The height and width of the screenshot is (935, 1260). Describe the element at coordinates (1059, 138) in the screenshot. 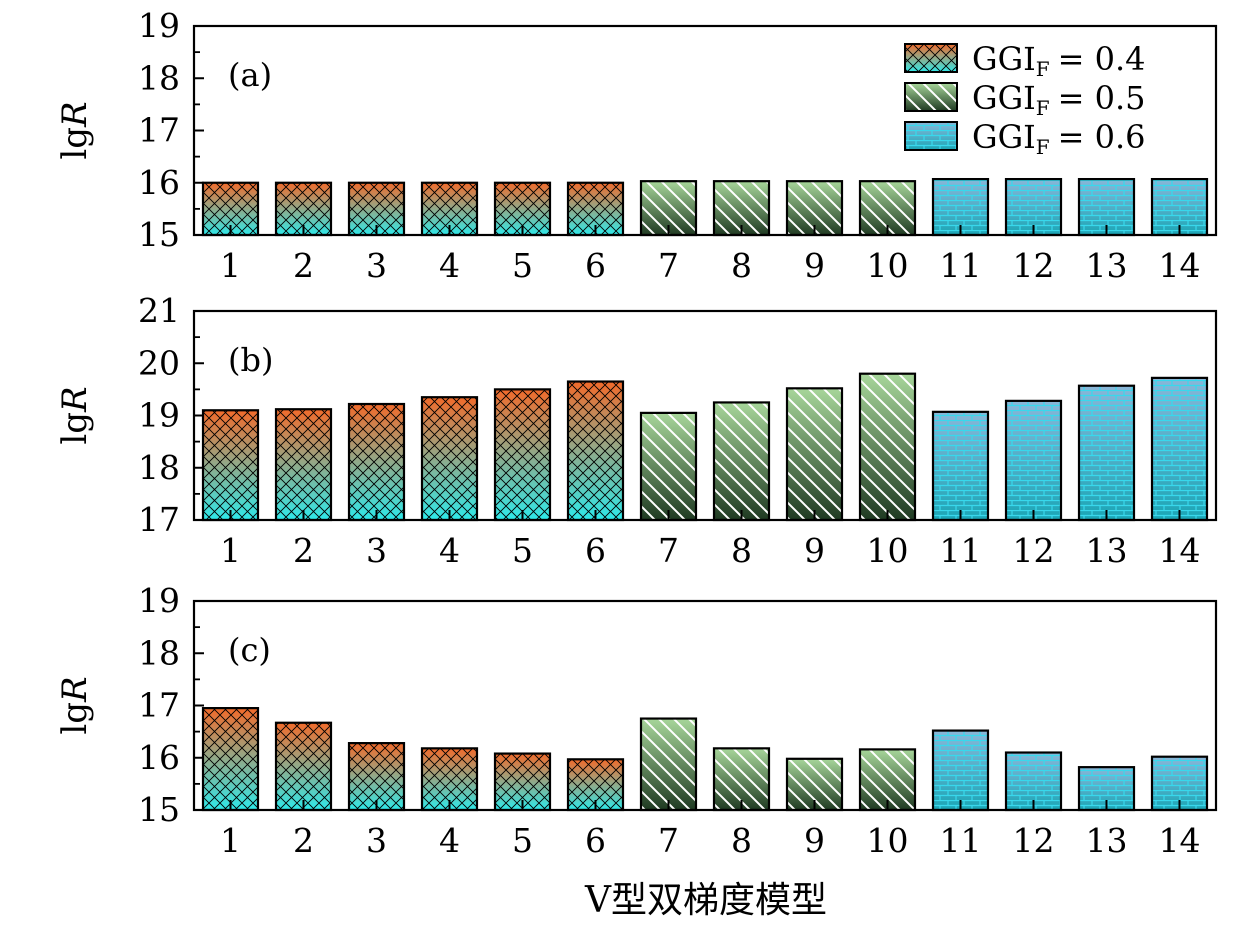

I see `svg-text:GGIF= 0.6: GGIF = 0.6` at that location.